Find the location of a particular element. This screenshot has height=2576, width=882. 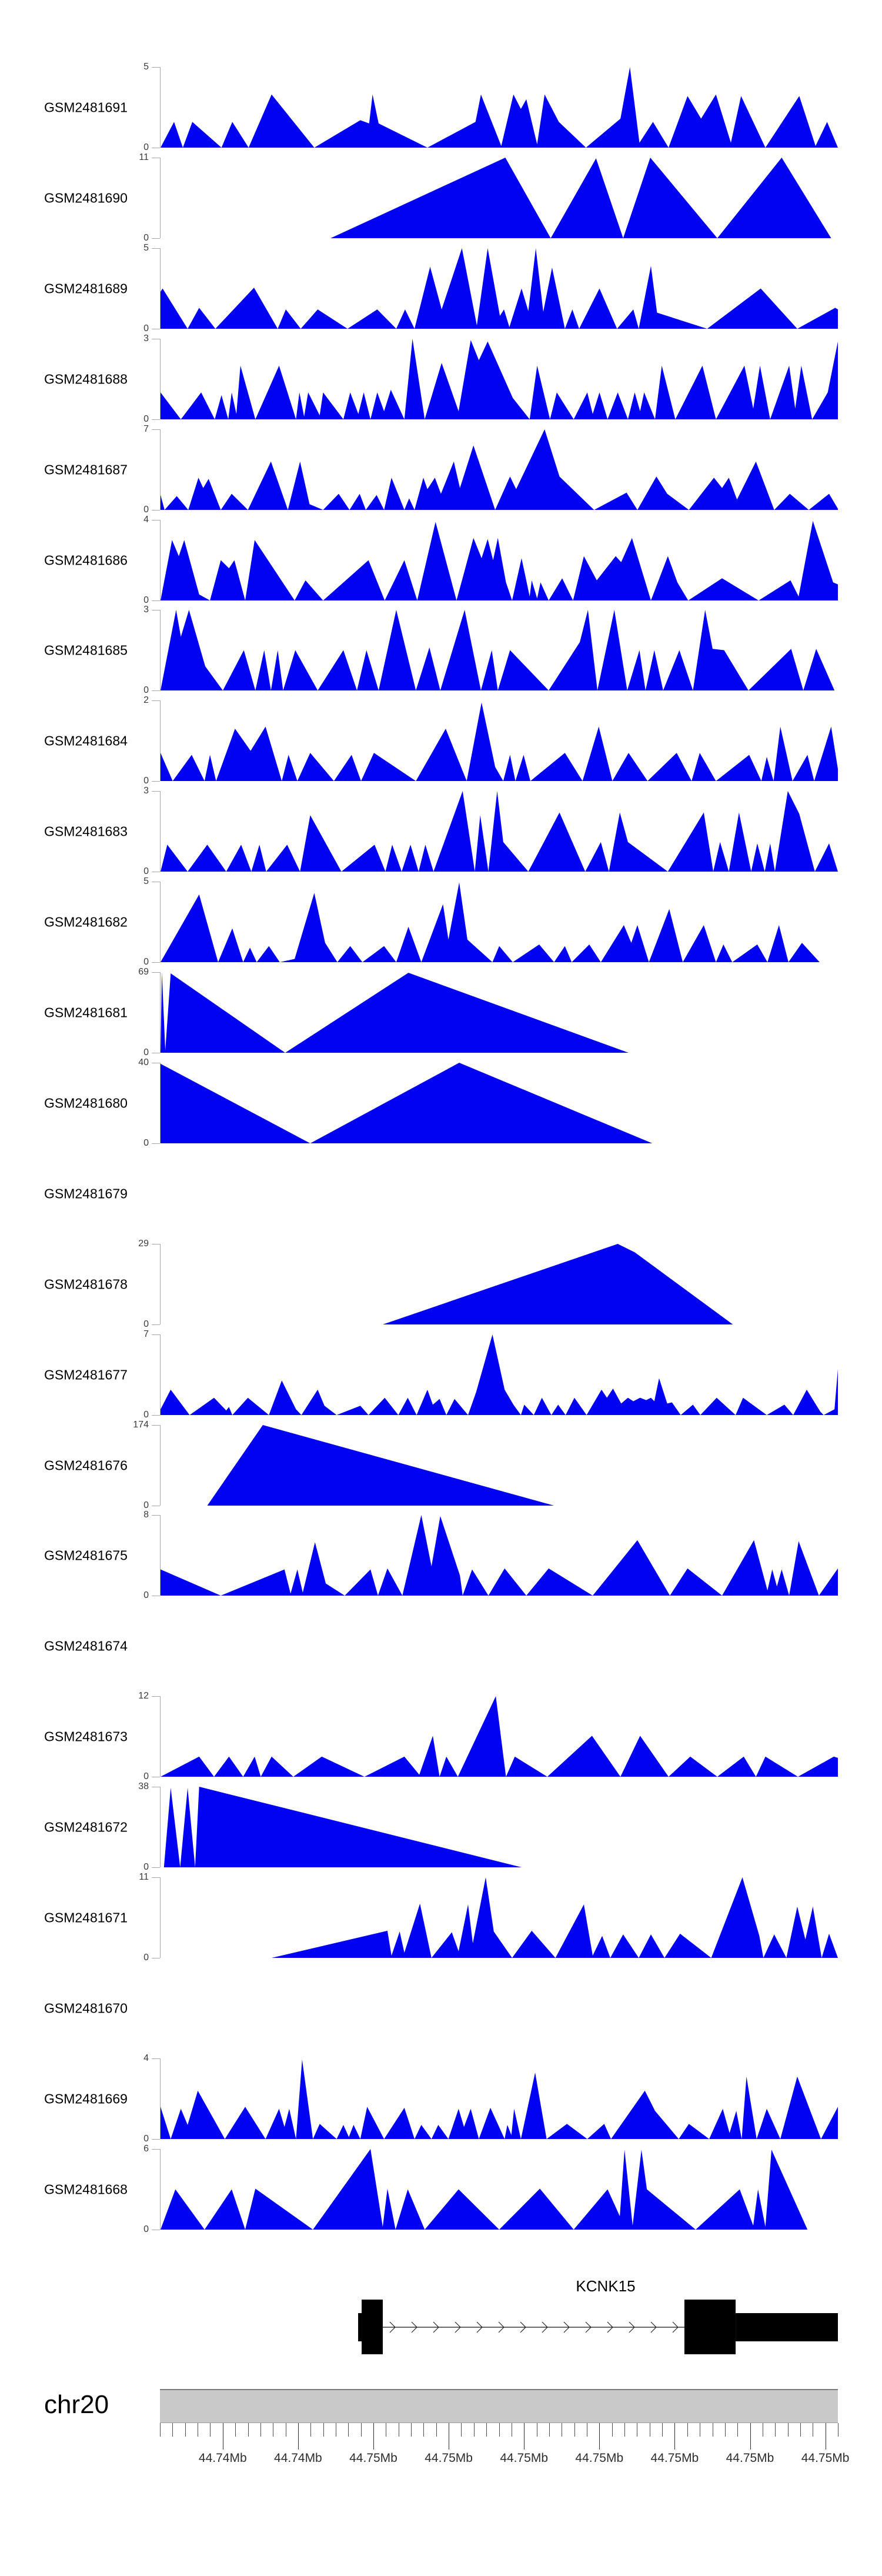

track-label: GSM2481671 is located at coordinates (86, 1917).